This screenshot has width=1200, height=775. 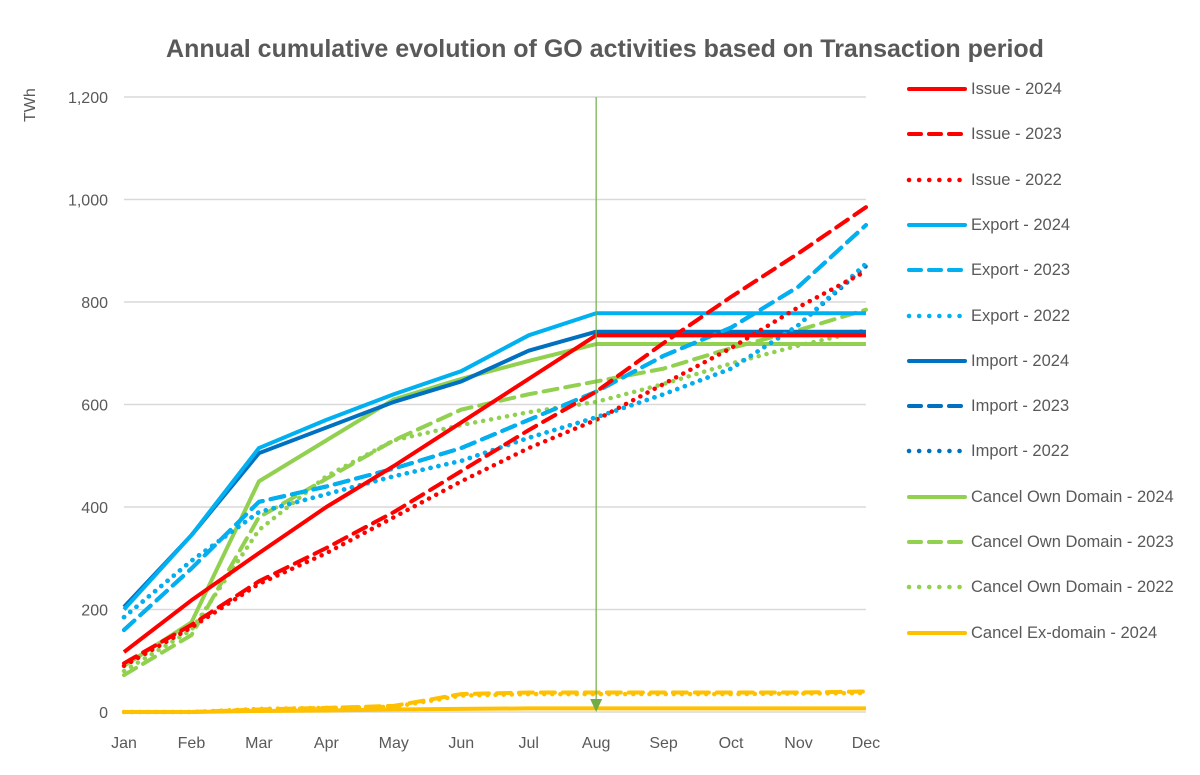 What do you see at coordinates (596, 743) in the screenshot?
I see `x-tick-label: Aug` at bounding box center [596, 743].